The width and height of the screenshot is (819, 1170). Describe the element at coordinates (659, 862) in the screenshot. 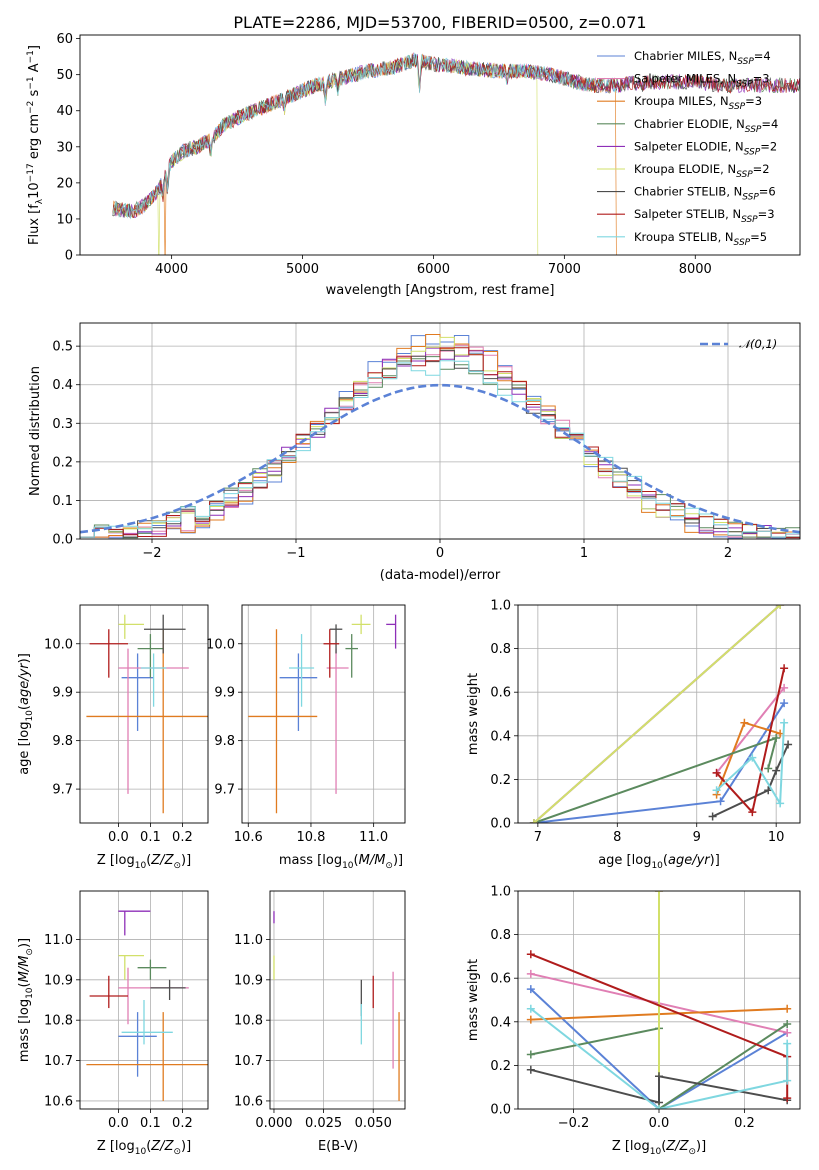

I see `x-axis-label: age [log10(age/yr)]` at that location.